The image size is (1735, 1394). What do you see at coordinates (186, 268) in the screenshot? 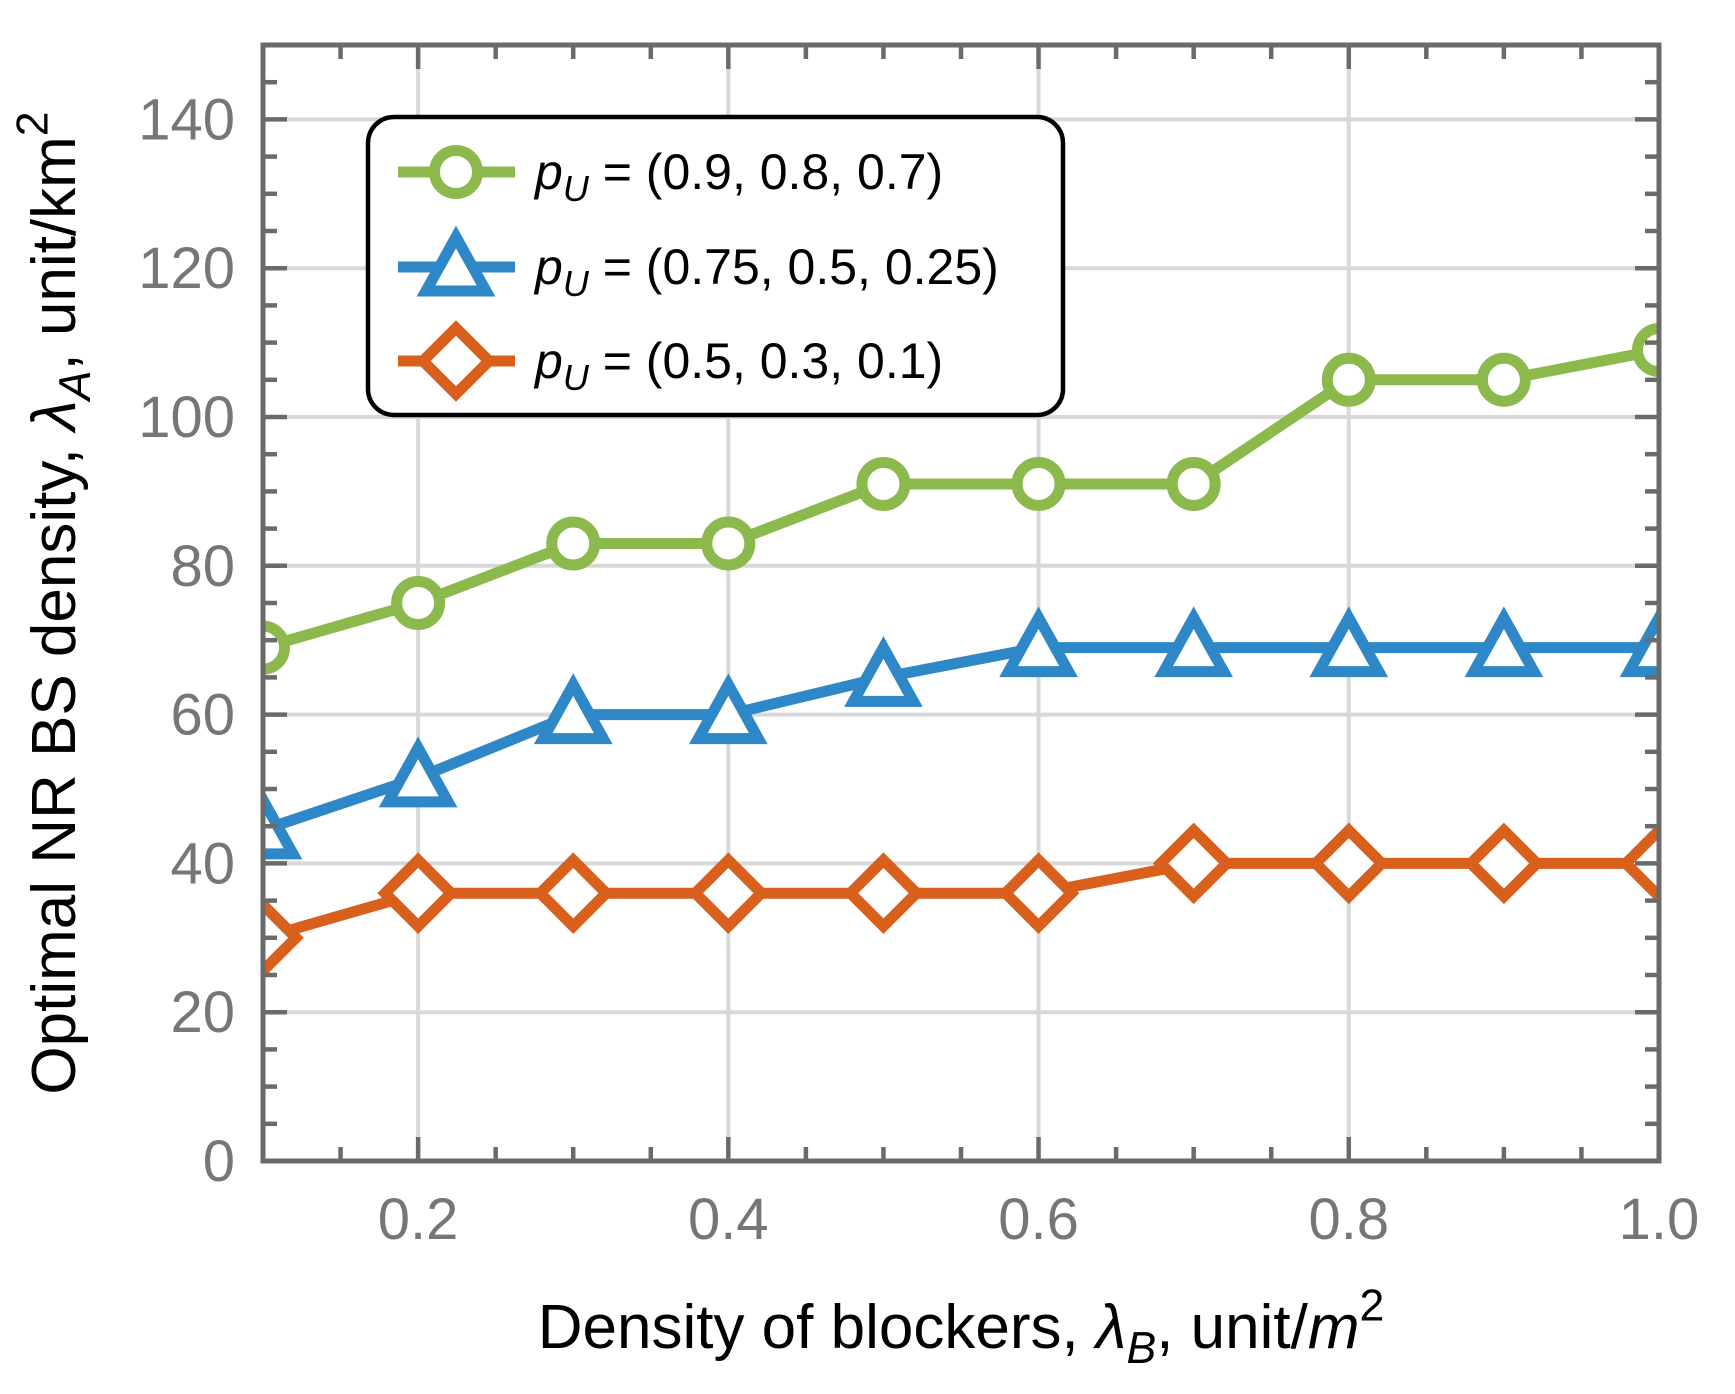
I see `y-tick-label-120: 120` at bounding box center [186, 268].